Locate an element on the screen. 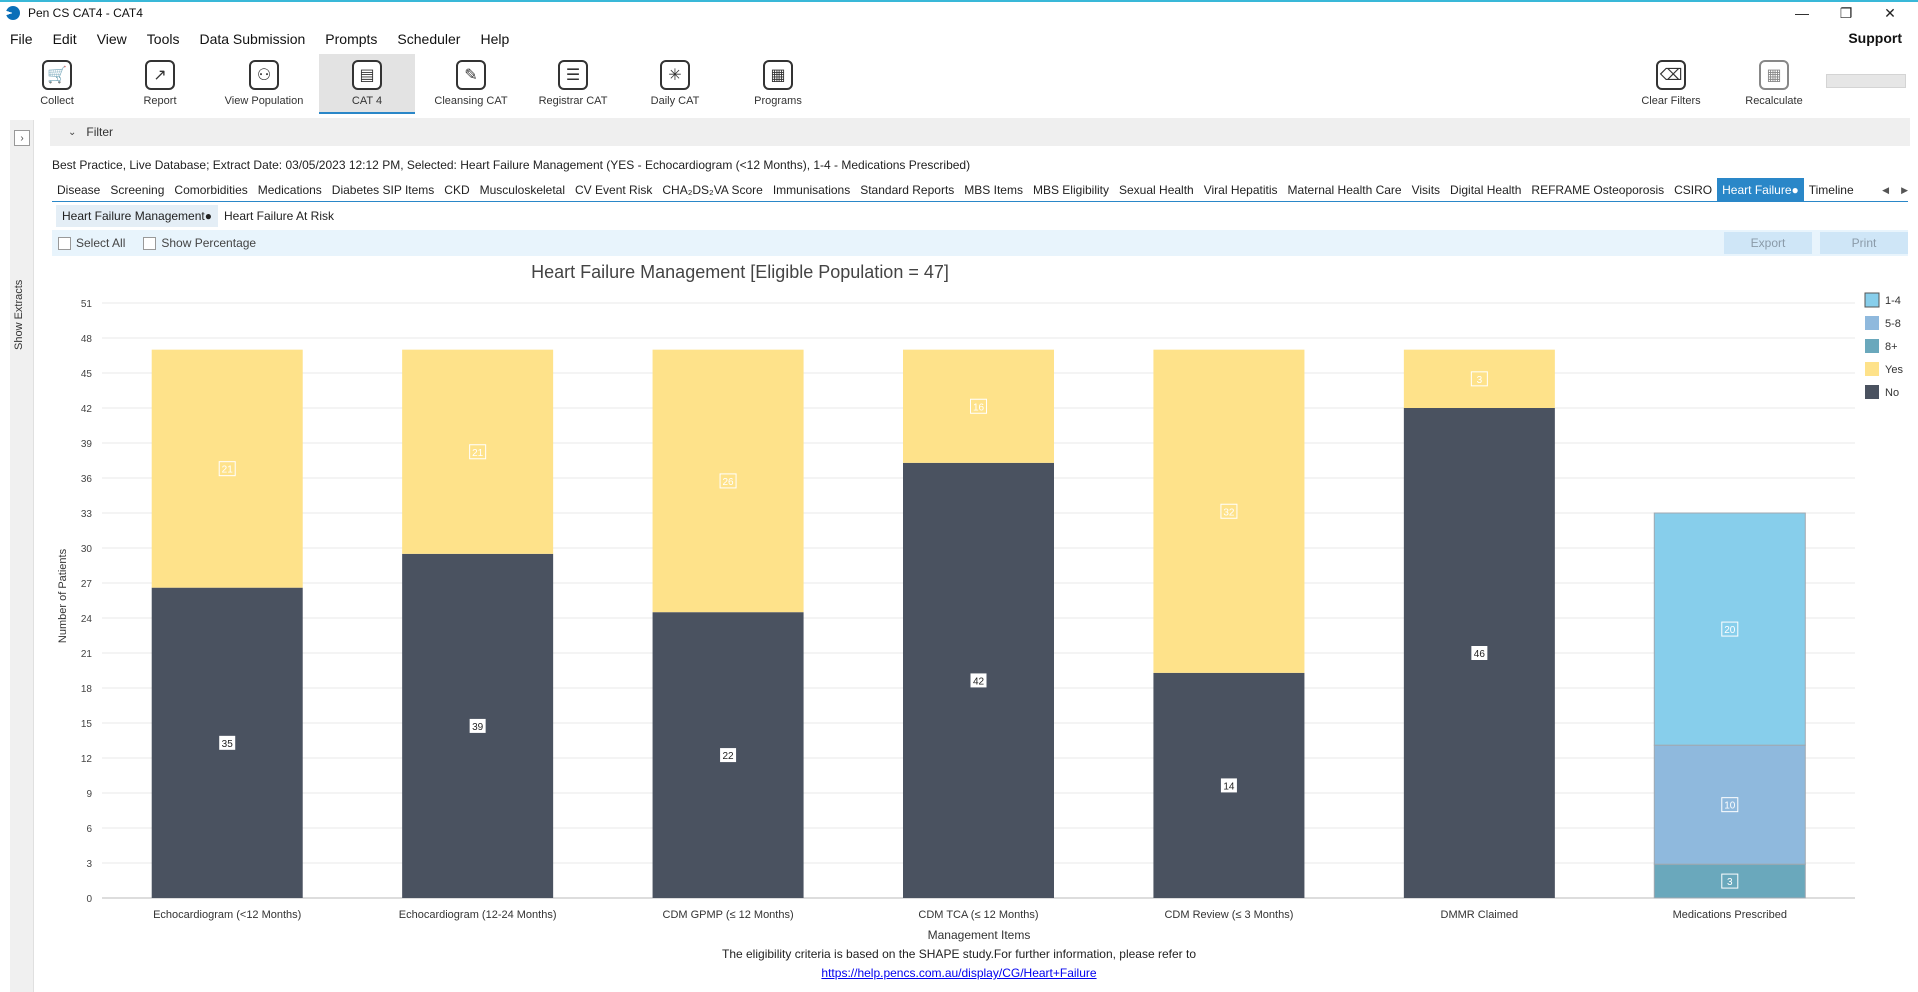 The image size is (1918, 992). tab-ckd: CKD is located at coordinates (457, 189).